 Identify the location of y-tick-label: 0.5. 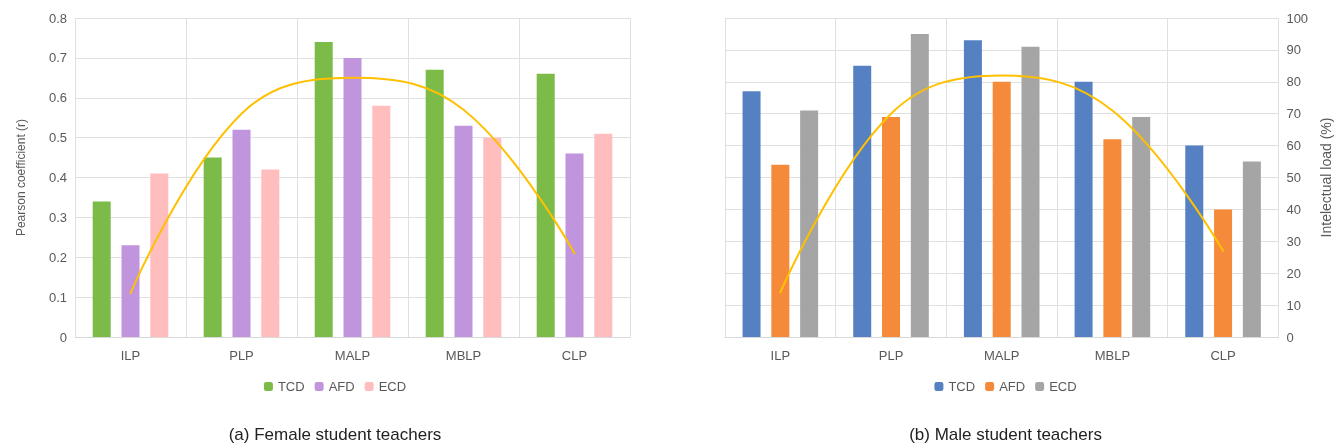
(57, 138).